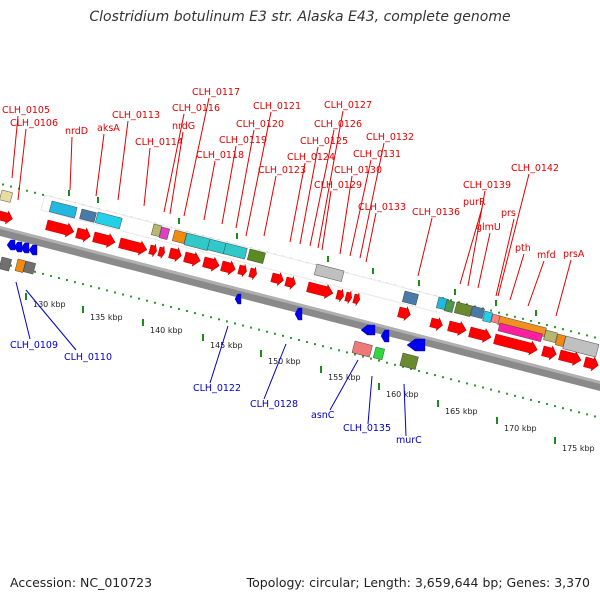  I want to click on gene-label: aksA, so click(108, 128).